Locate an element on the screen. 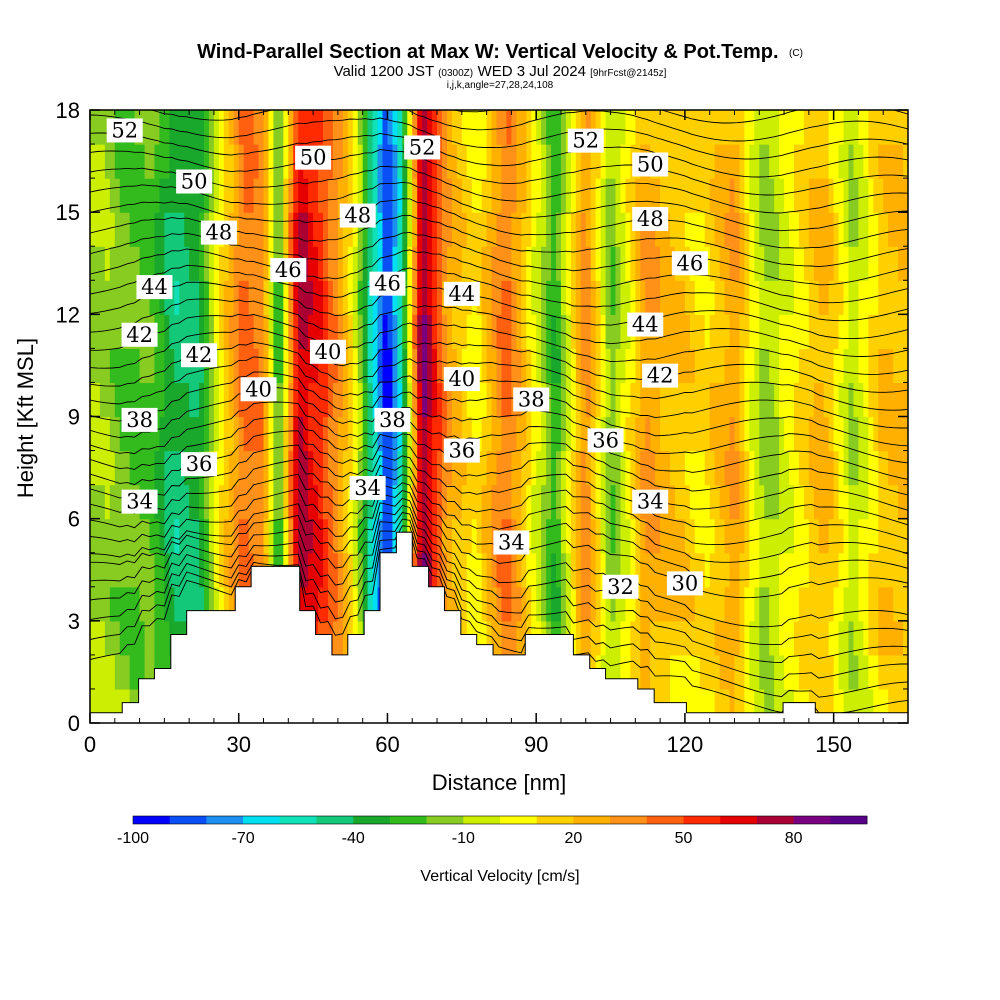 The image size is (1000, 1000). colorbar-segment is located at coordinates (298, 820).